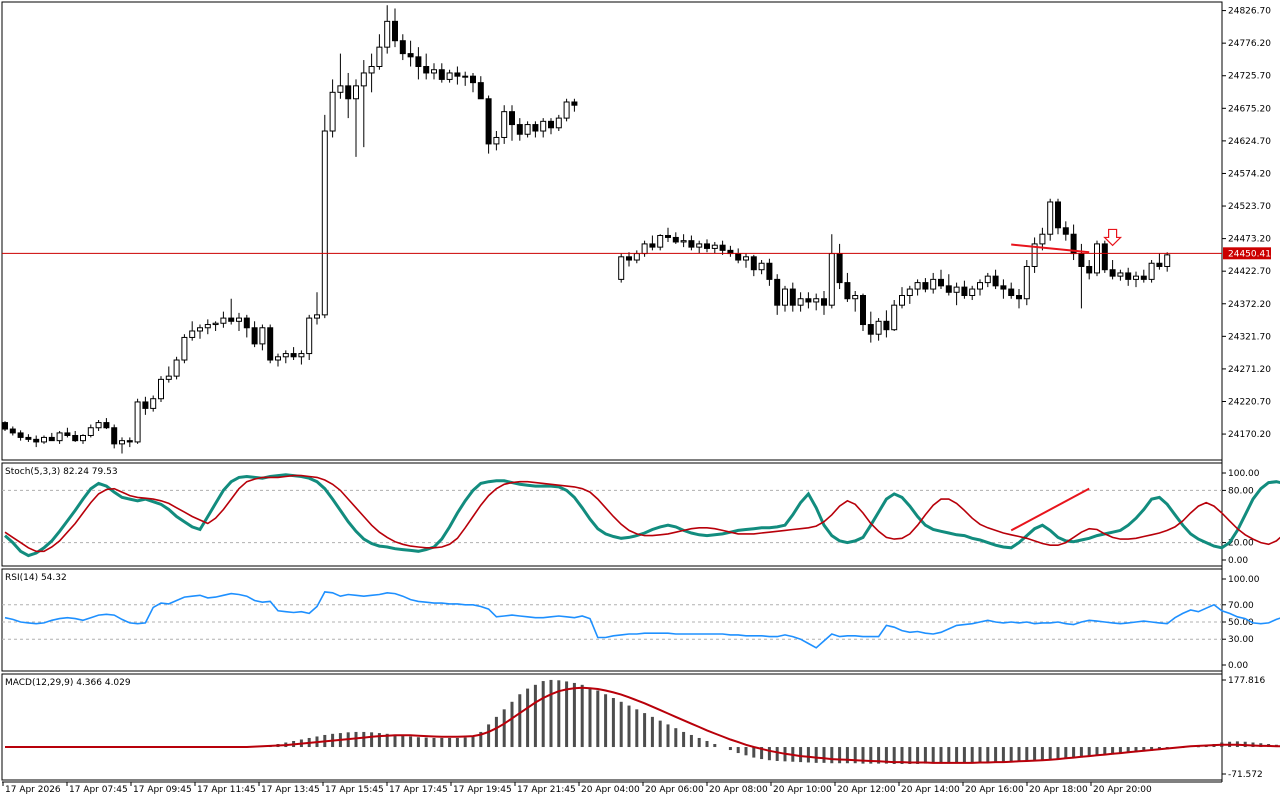 Image resolution: width=1280 pixels, height=804 pixels. Describe the element at coordinates (1113, 237) in the screenshot. I see `sell-arrow-icon` at that location.